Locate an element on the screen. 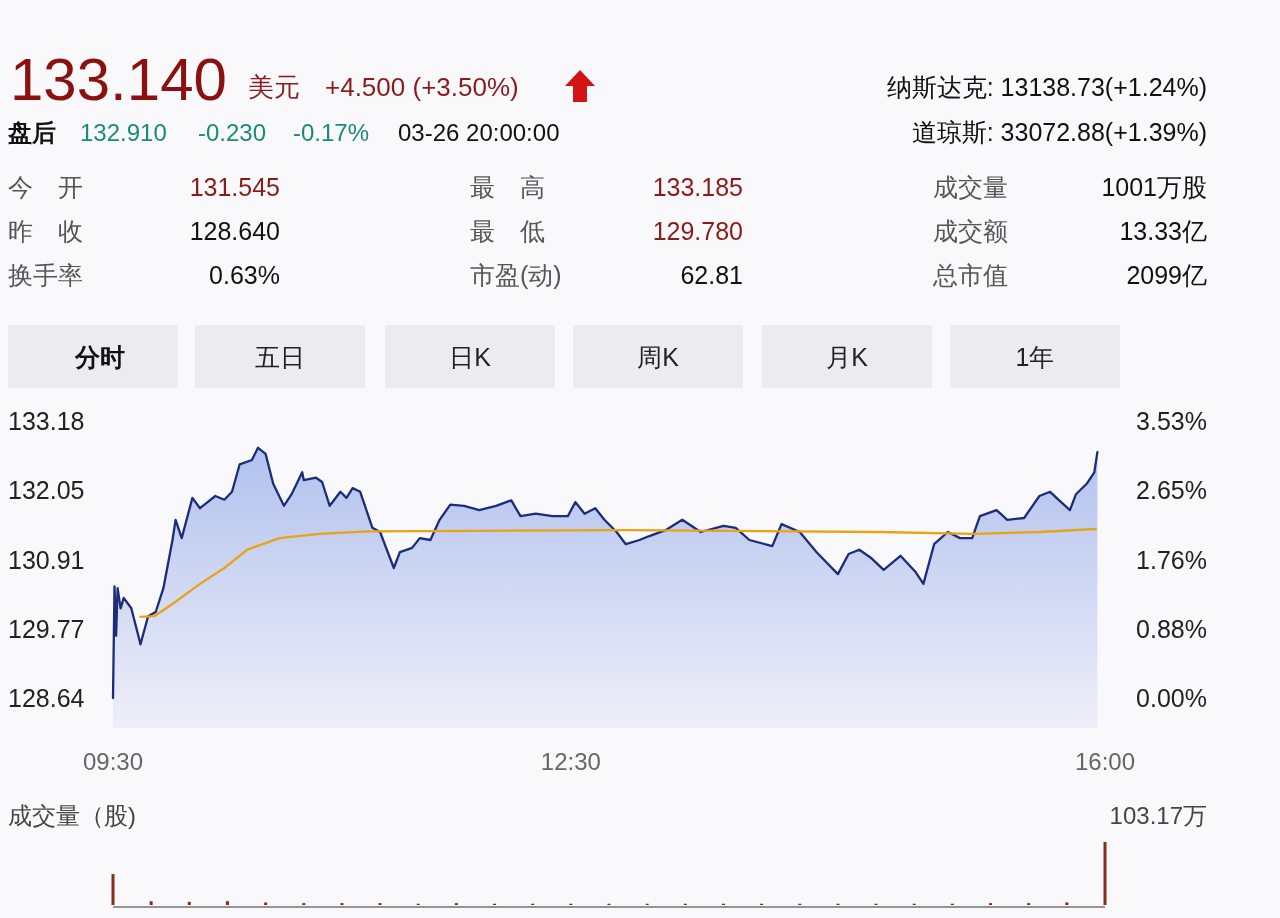 The image size is (1280, 918). text: 103.17万 is located at coordinates (1158, 815).